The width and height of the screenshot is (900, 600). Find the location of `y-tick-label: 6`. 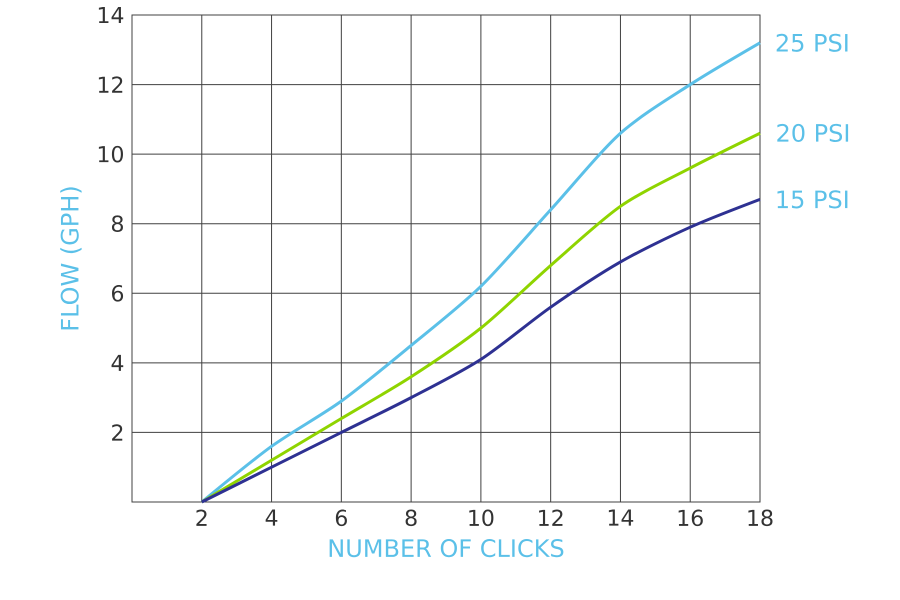

y-tick-label: 6 is located at coordinates (118, 293).